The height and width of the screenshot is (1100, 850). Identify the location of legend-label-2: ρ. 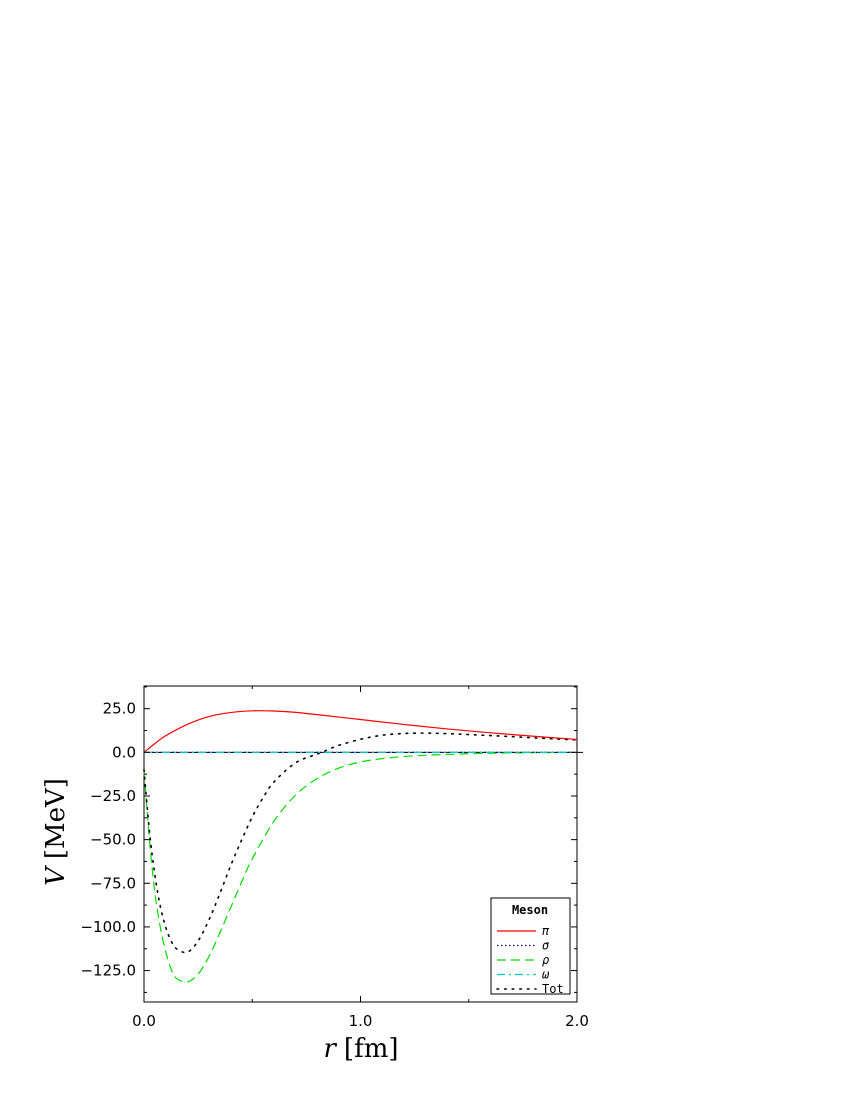
(546, 960).